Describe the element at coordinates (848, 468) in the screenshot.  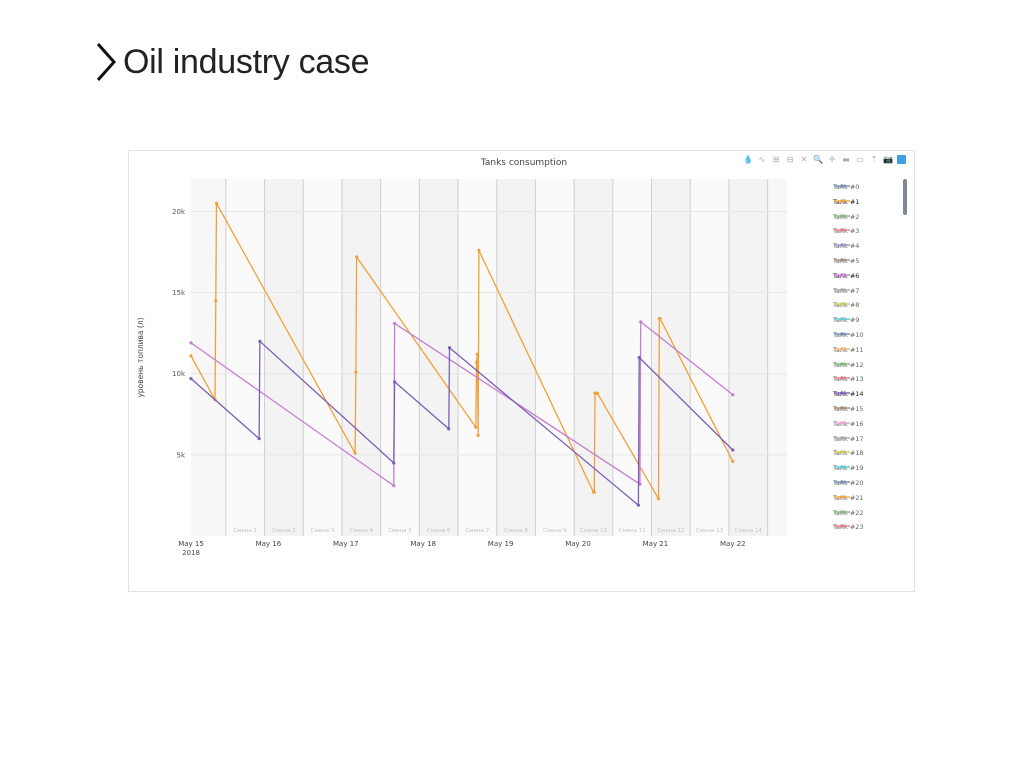
I see `legend-item: Tank #19` at that location.